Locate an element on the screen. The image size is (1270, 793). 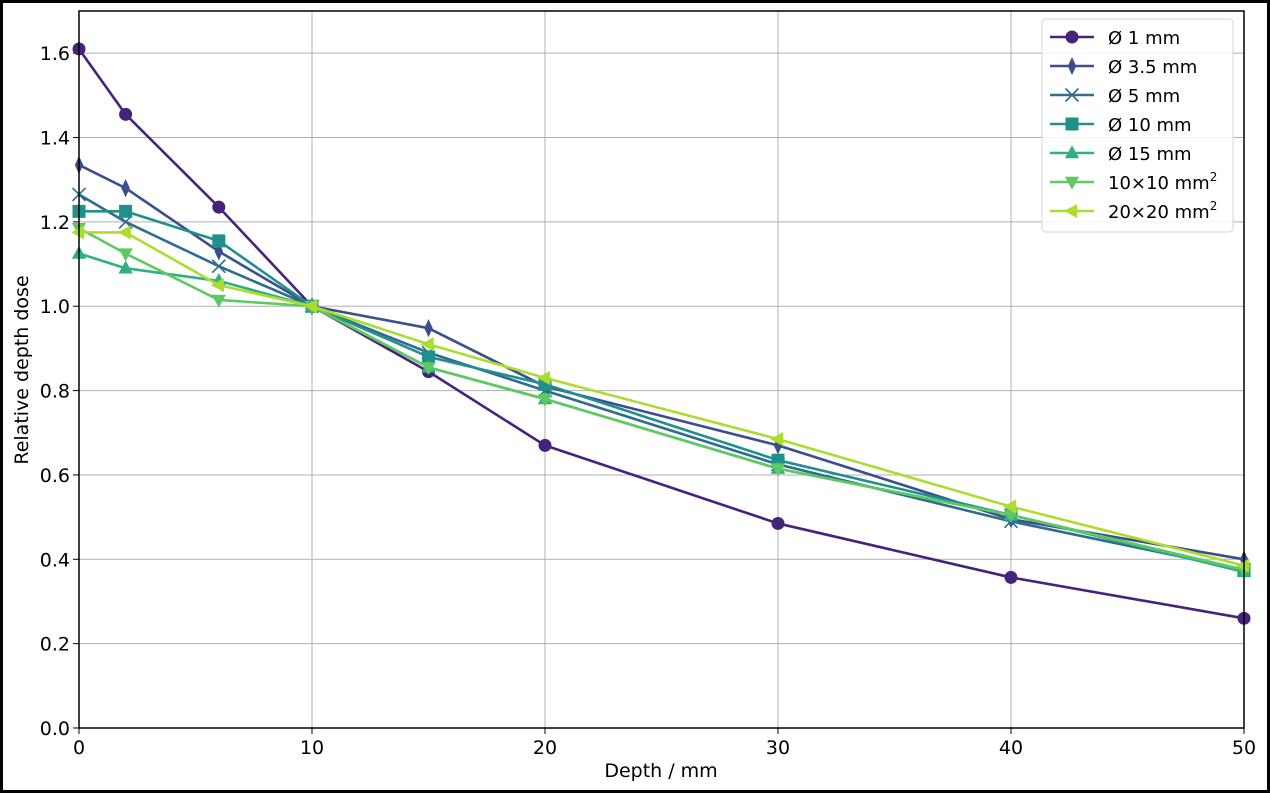
legend-item: Ø 15 mm is located at coordinates (1121, 154).